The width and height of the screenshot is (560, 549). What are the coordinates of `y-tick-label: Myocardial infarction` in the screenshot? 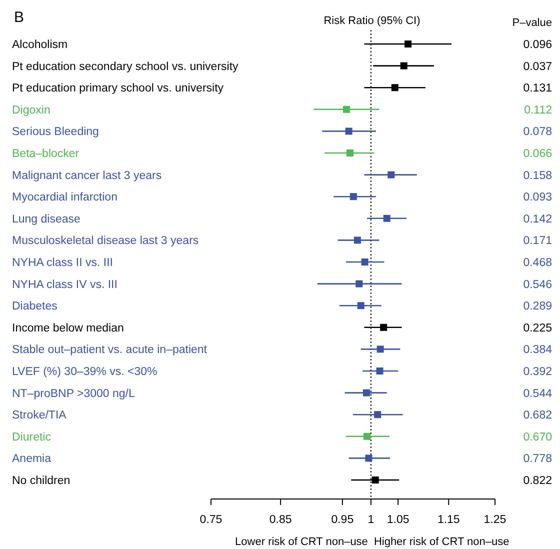 It's located at (65, 198).